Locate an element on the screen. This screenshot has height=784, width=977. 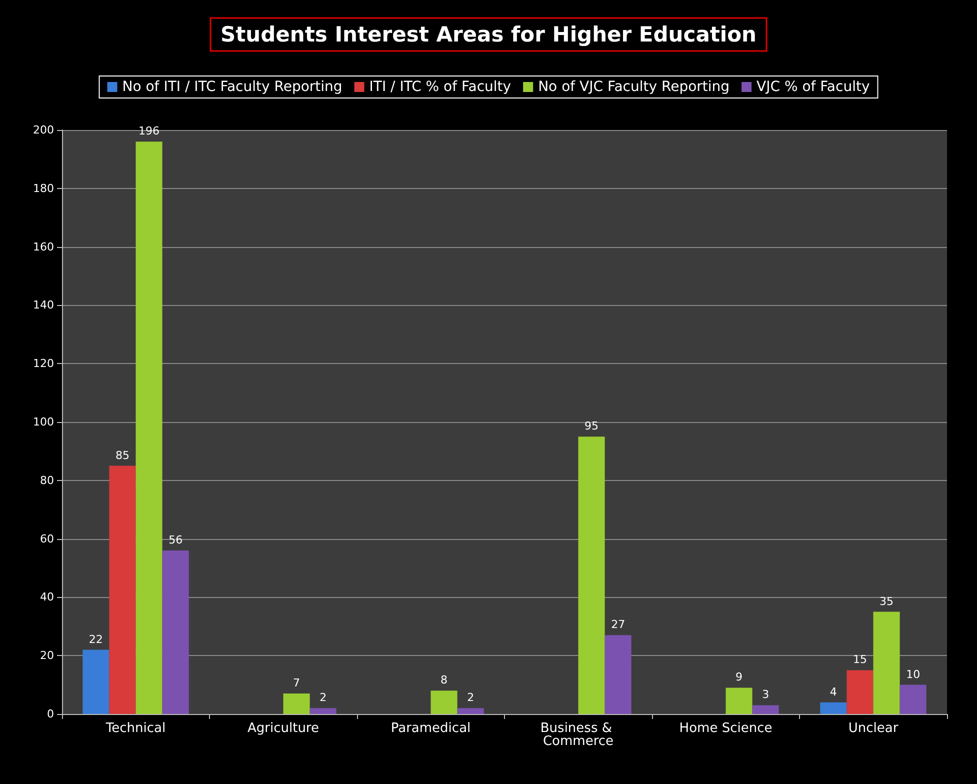
y-tick-label: 80 is located at coordinates (47, 480).